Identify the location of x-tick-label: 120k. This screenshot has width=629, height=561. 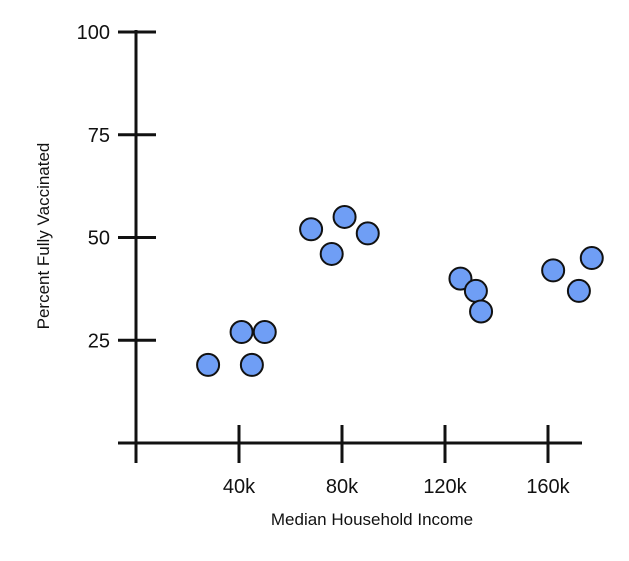
(445, 487).